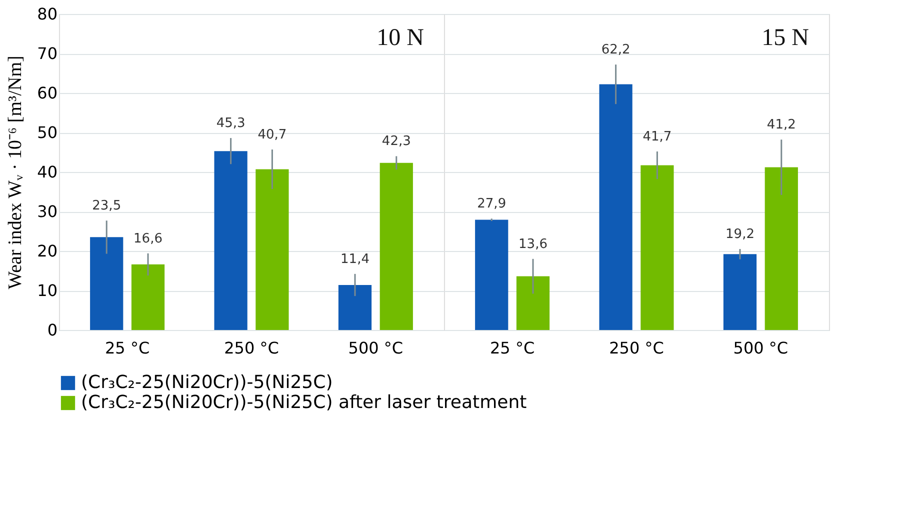 The height and width of the screenshot is (507, 904). Describe the element at coordinates (47, 290) in the screenshot. I see `y-tick-label: 10` at that location.